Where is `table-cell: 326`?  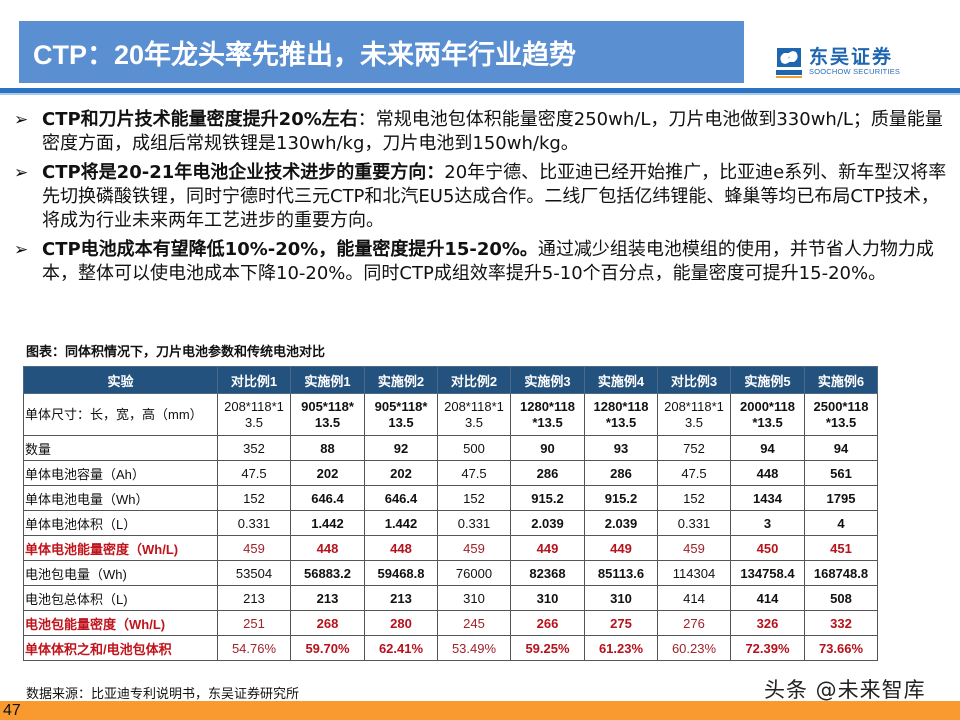
table-cell: 326 is located at coordinates (767, 623).